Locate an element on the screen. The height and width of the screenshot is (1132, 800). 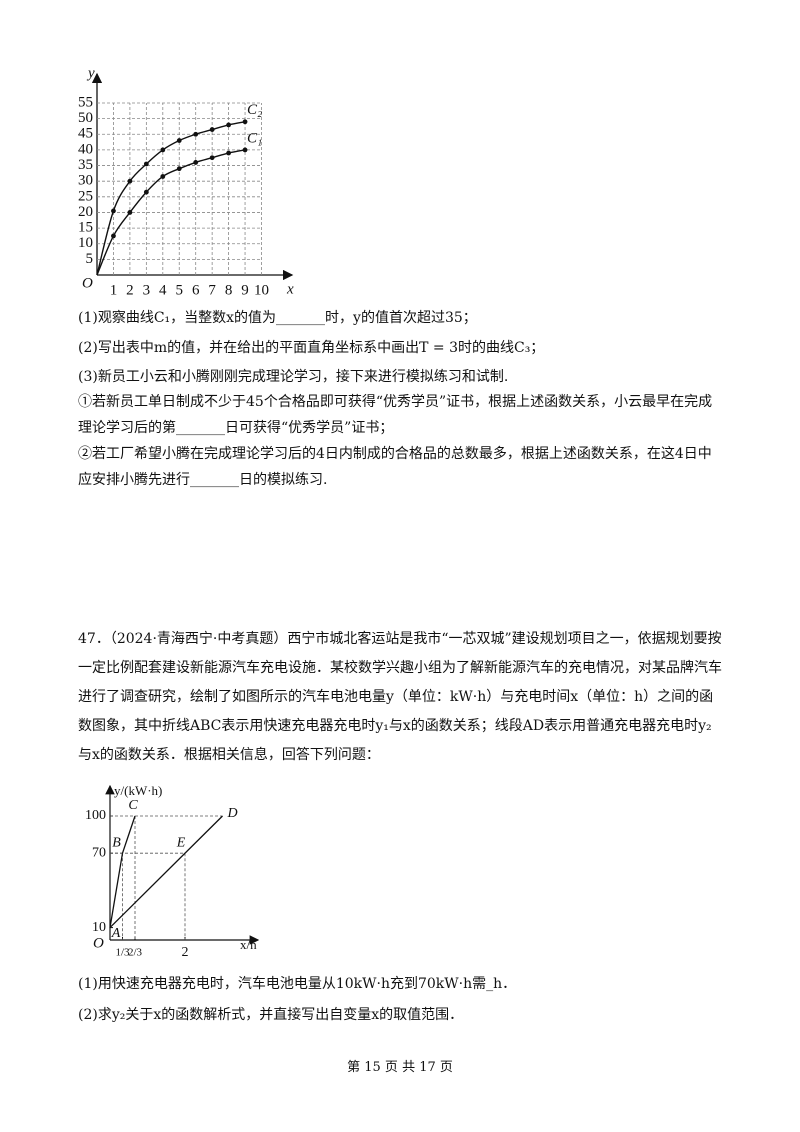
page-footer: 第 15 页 共 17 页 is located at coordinates (400, 1067).